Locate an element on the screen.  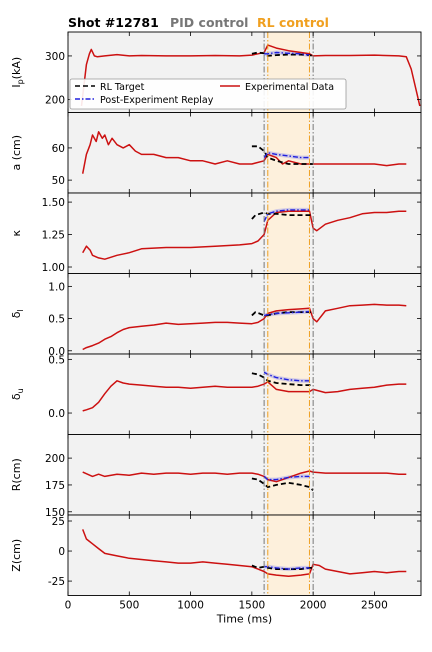
y-axis-label: κ is located at coordinates (16, 232).